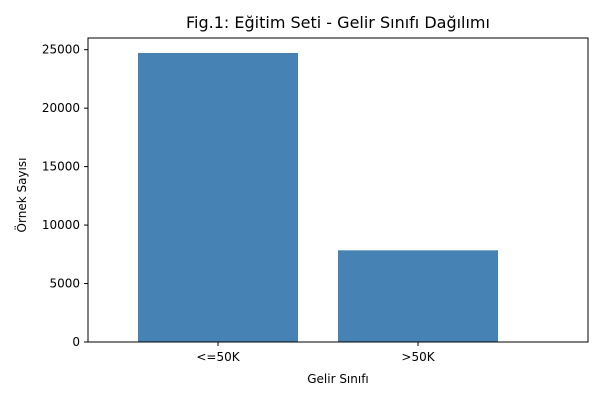 The height and width of the screenshot is (400, 600). I want to click on y-tick-label: 0, so click(76, 342).